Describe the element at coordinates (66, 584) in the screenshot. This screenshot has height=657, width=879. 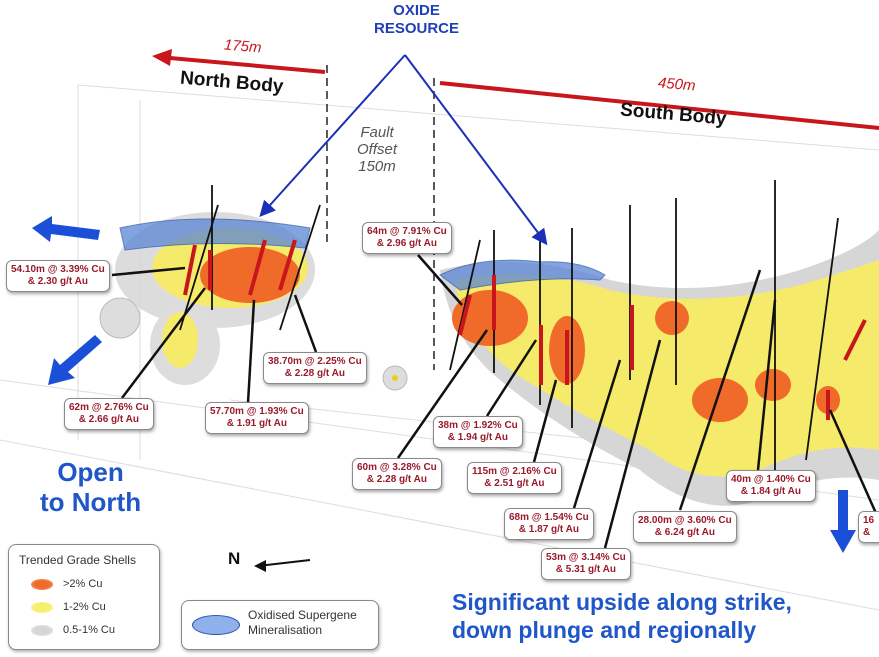
I see `legend-item: >2% Cu` at that location.